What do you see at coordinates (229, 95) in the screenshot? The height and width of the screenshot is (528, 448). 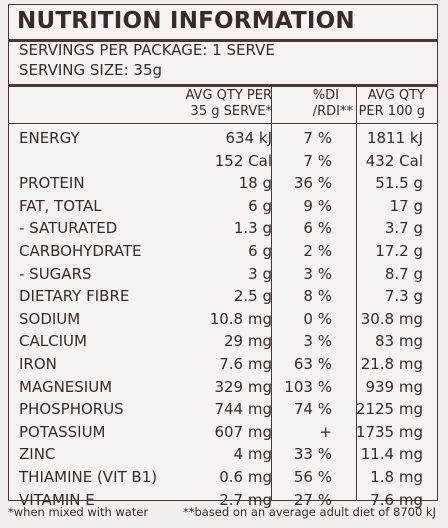 I see `header-per-serve-line1: AVG QTY PER` at bounding box center [229, 95].